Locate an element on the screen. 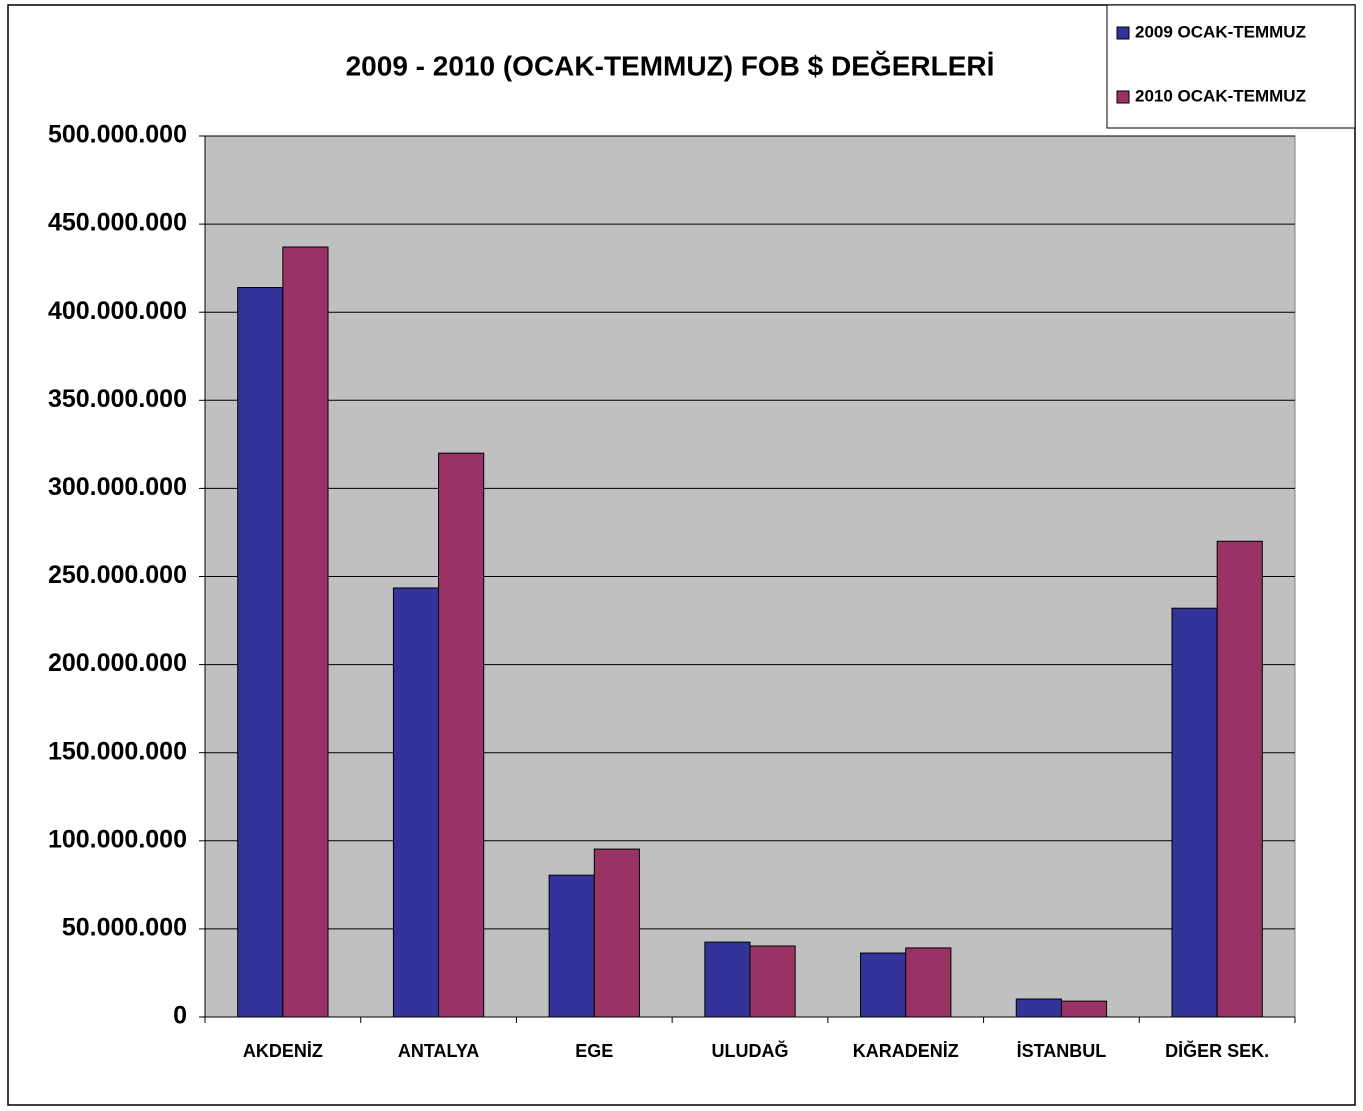 This screenshot has width=1363, height=1111. y-tick-label: 500.000.000 is located at coordinates (117, 135).